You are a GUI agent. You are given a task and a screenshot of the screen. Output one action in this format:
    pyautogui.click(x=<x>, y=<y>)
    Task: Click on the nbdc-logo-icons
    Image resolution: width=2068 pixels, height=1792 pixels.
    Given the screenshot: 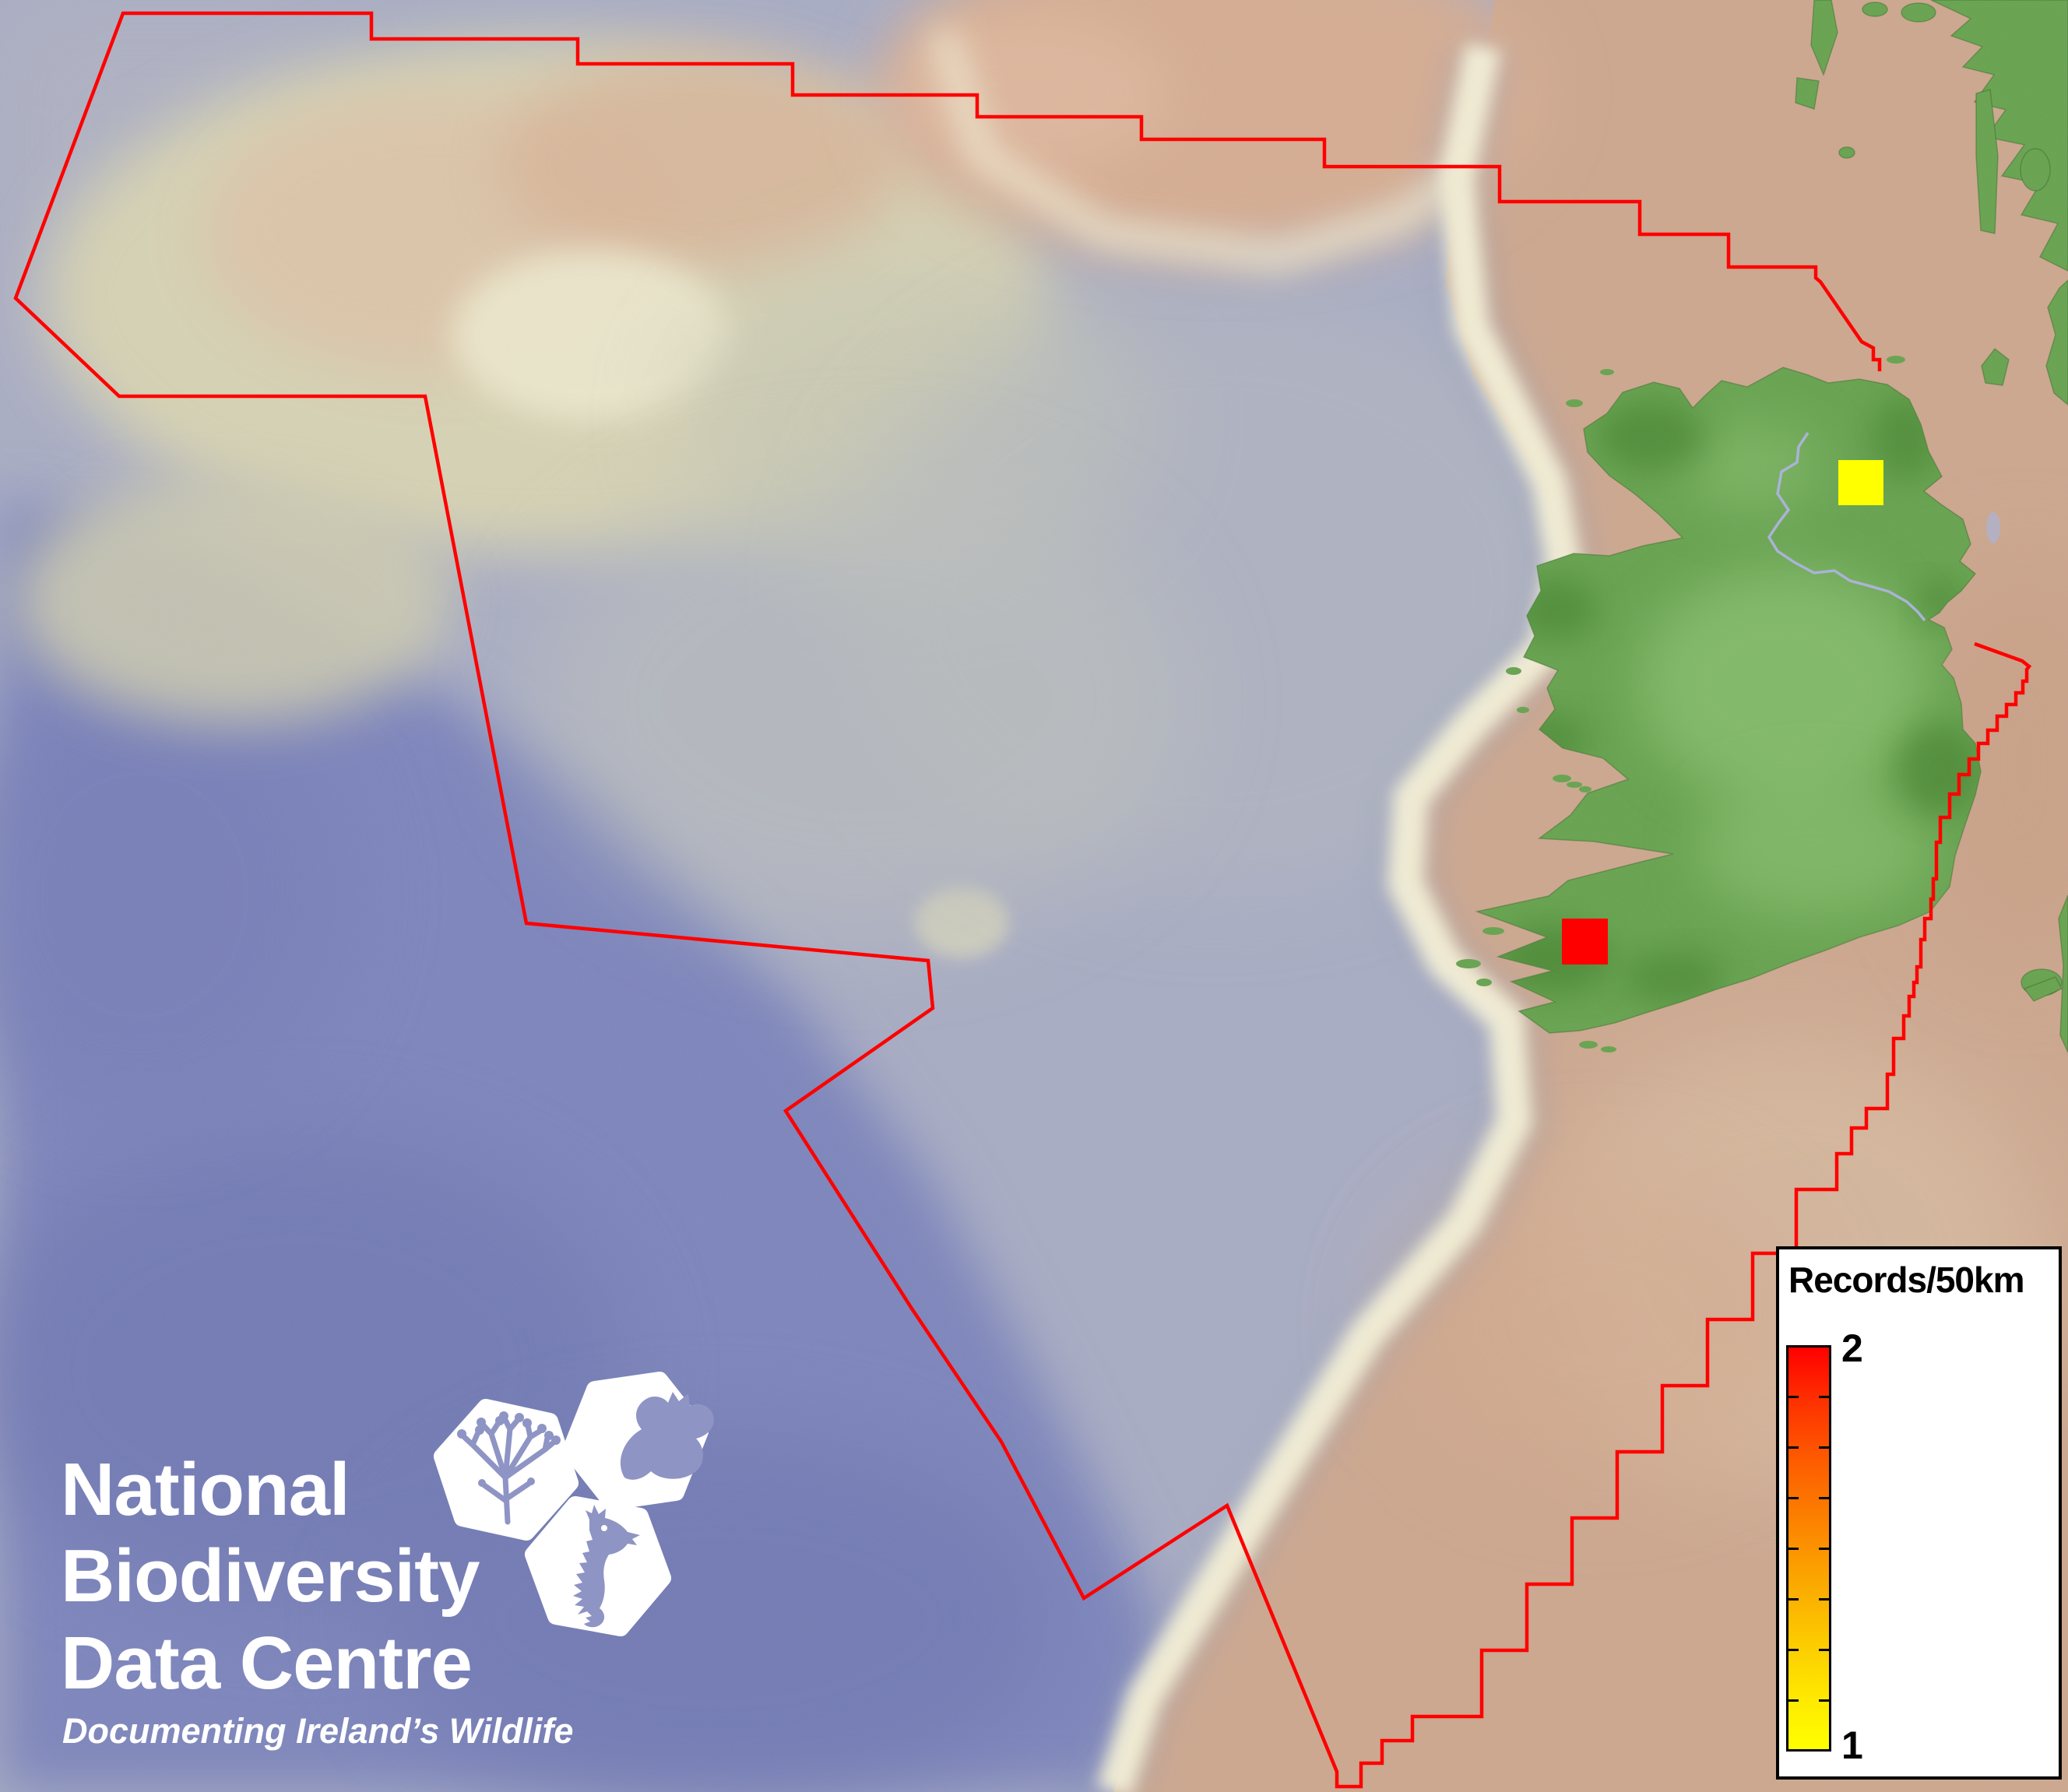 What is the action you would take?
    pyautogui.click(x=574, y=1504)
    